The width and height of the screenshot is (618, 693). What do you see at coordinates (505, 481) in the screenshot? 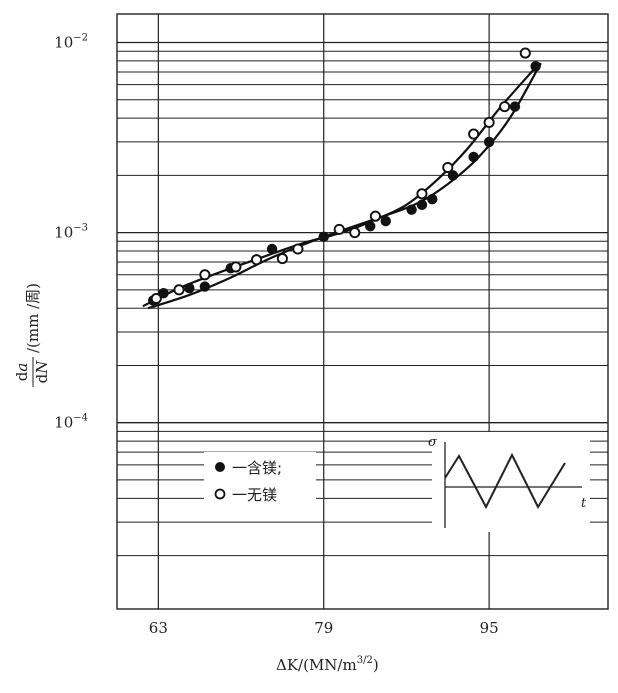
I see `inset-triangle-wave` at bounding box center [505, 481].